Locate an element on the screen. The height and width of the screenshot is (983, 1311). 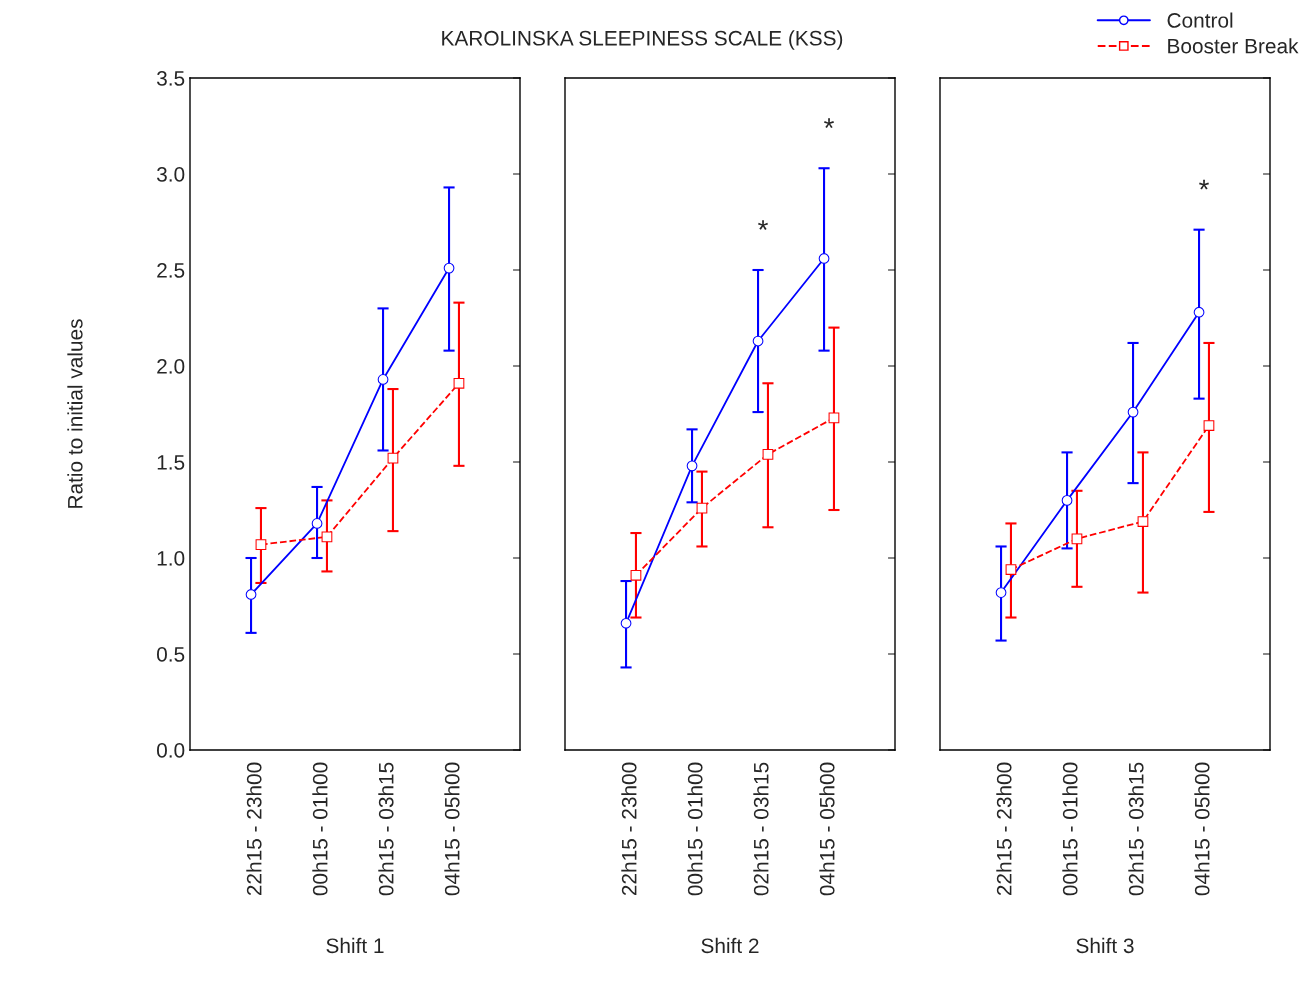
legend-label: Control is located at coordinates (1200, 20).